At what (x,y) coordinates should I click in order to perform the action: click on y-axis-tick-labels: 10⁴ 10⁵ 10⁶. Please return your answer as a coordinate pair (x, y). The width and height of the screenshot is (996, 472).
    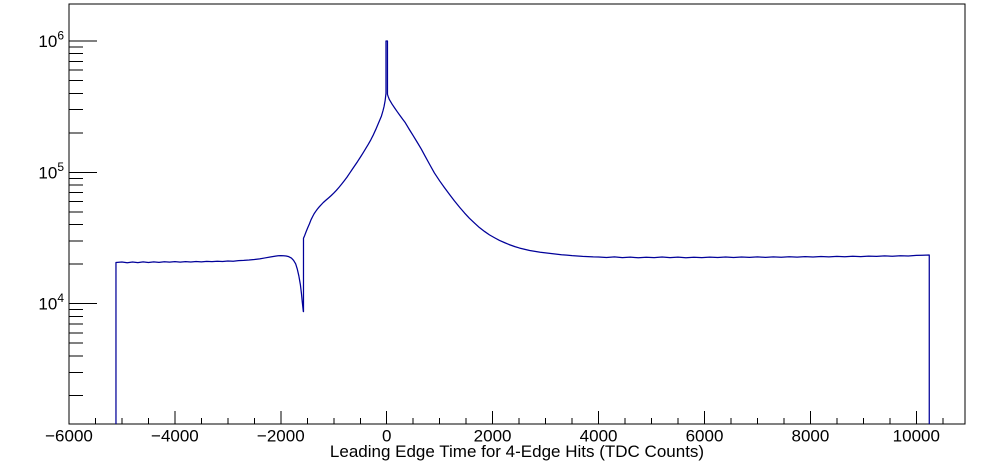
    Looking at the image, I should click on (51, 171).